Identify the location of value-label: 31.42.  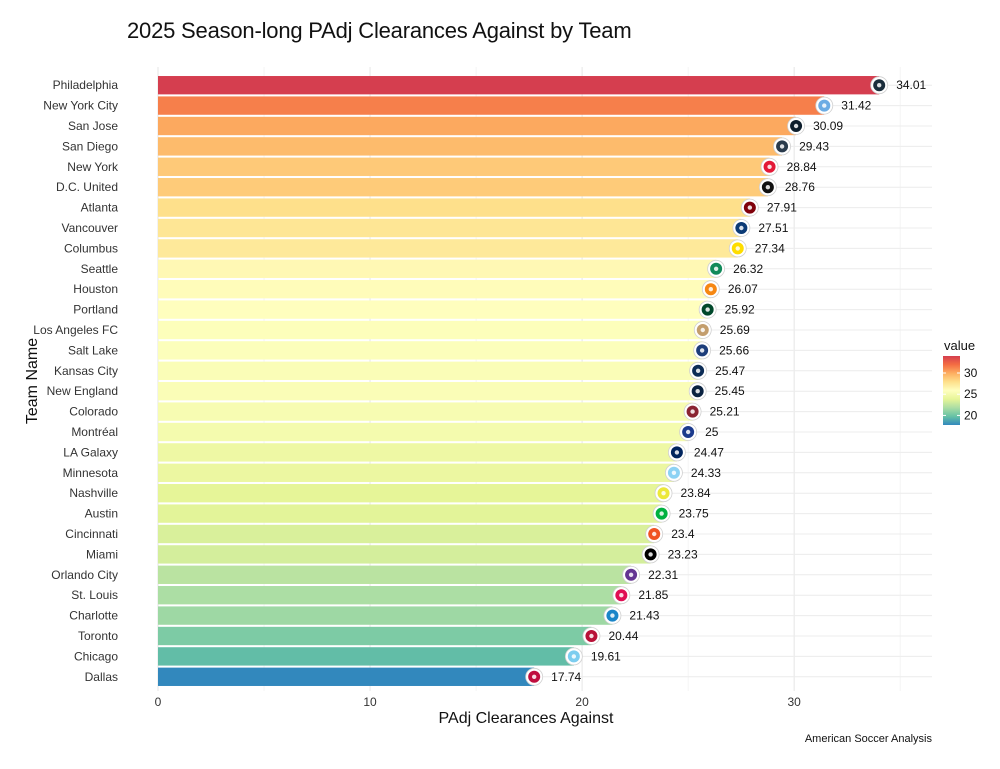
(856, 106).